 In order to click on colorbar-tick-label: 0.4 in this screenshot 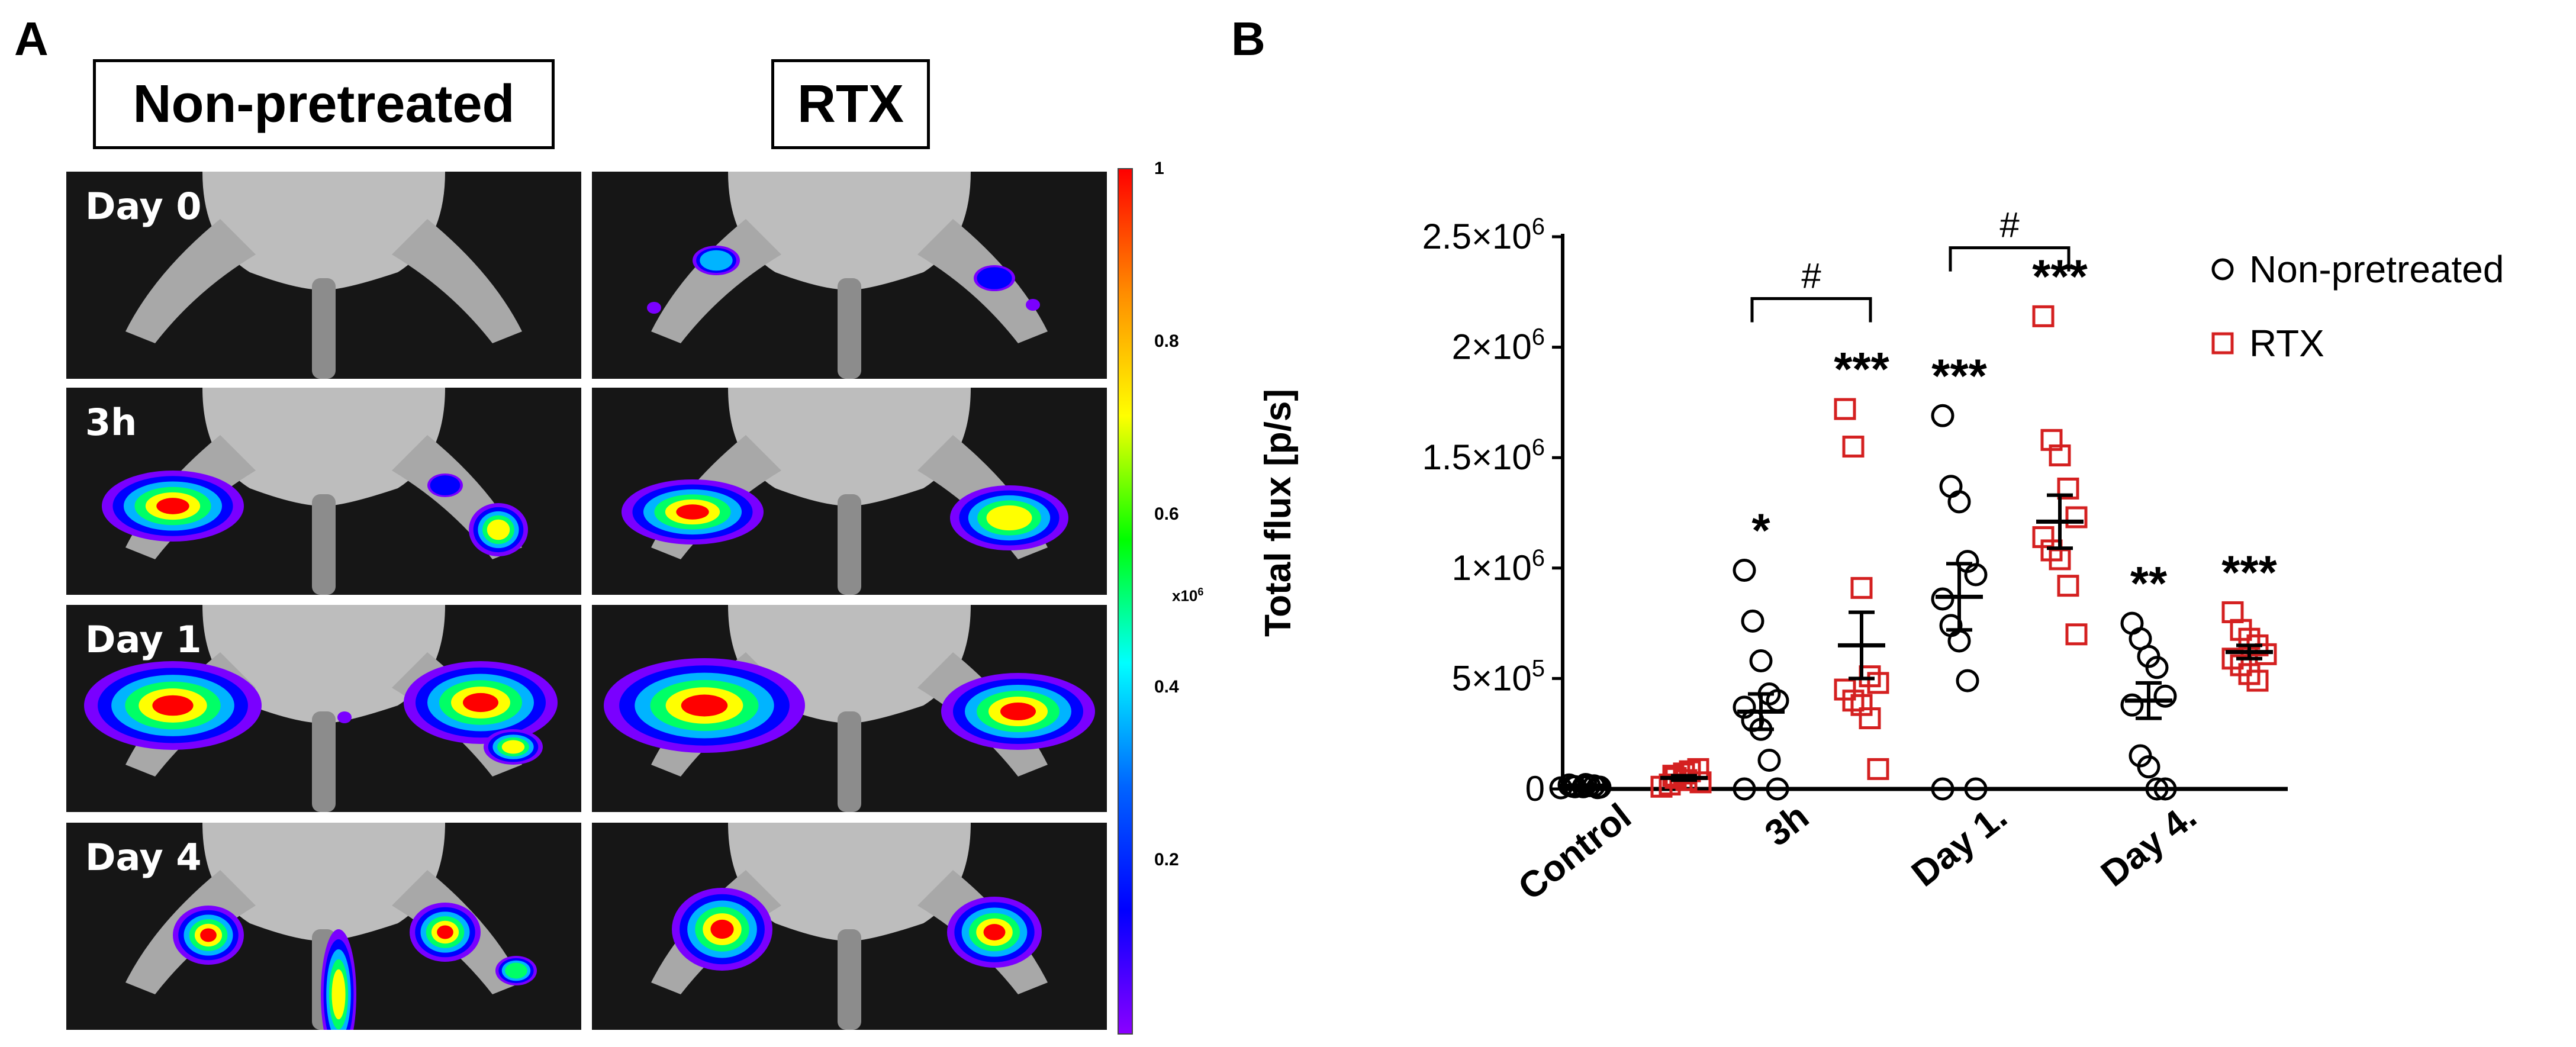, I will do `click(1166, 687)`.